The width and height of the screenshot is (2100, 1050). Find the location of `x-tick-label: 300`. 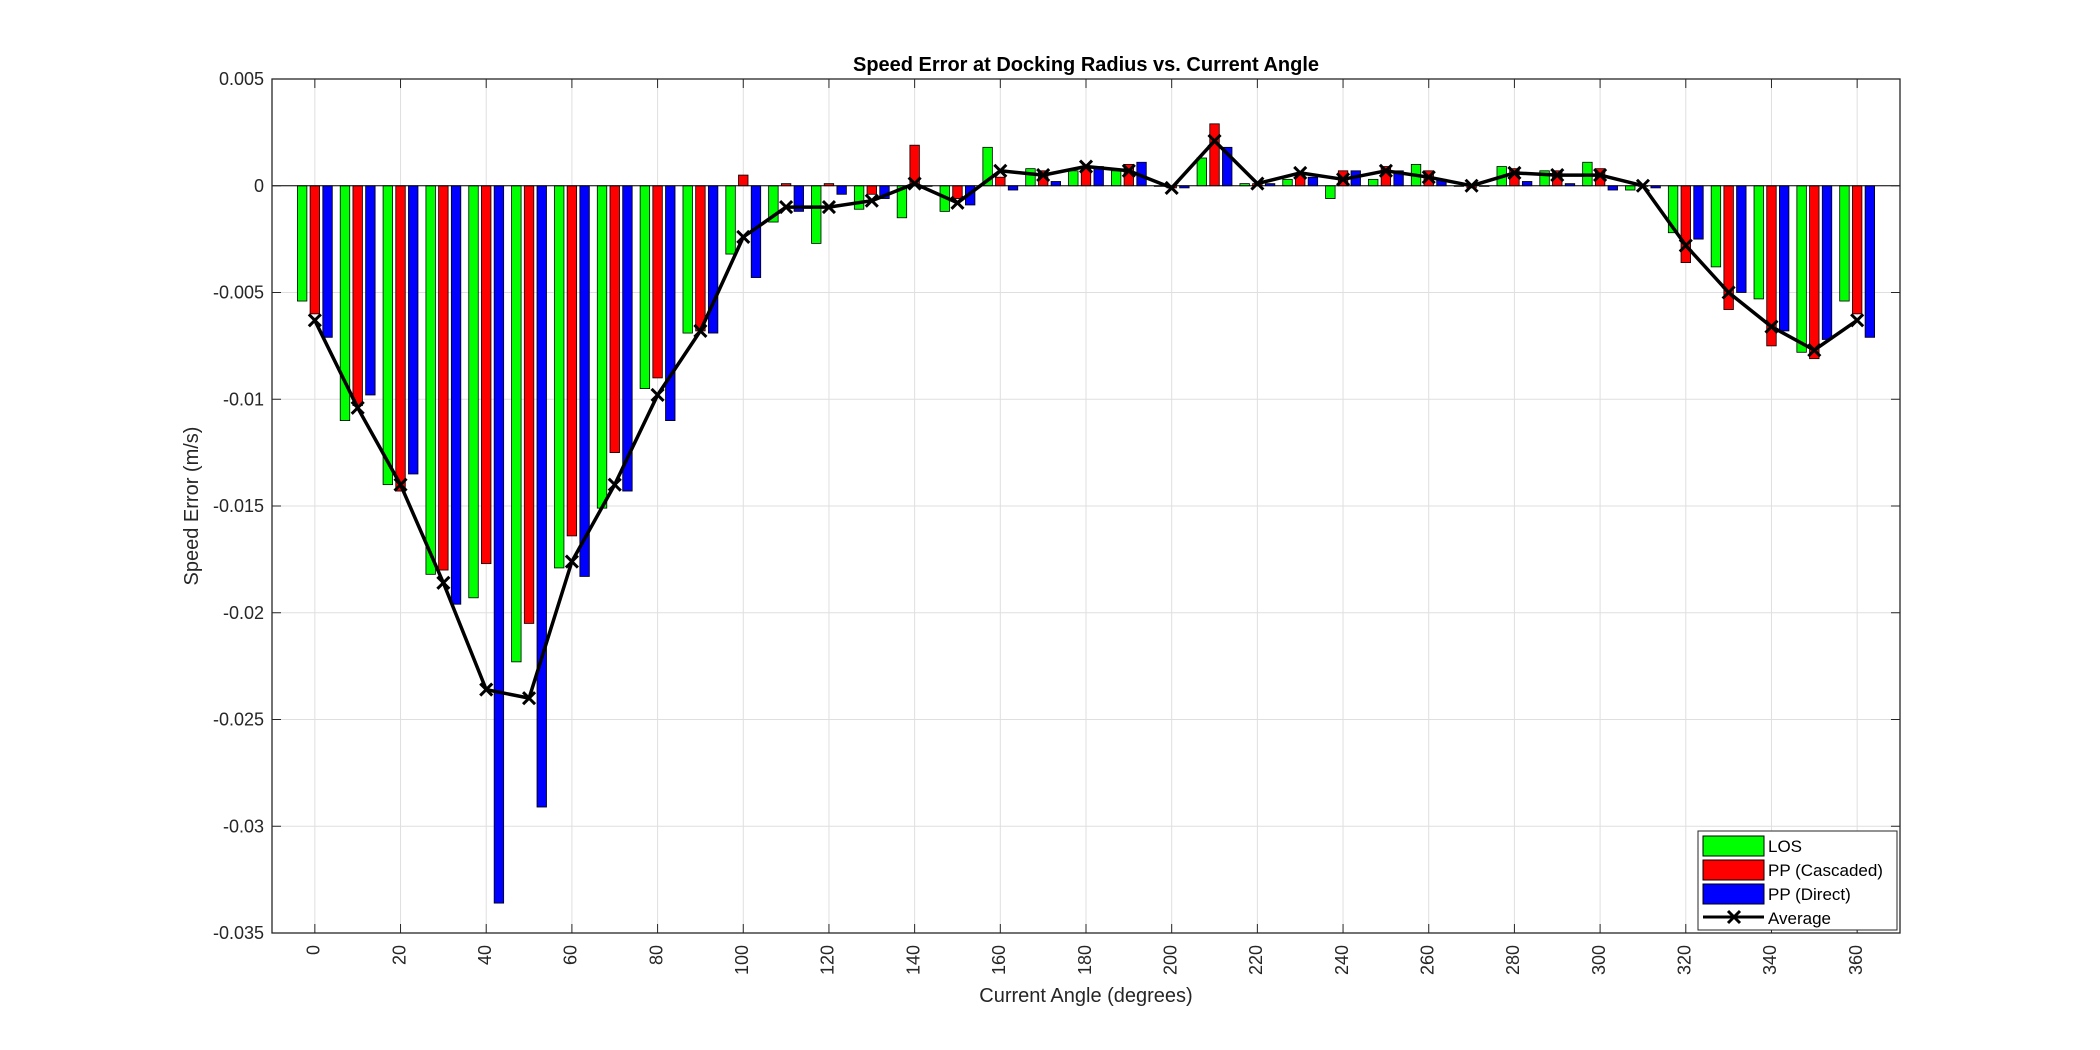

x-tick-label: 300 is located at coordinates (1599, 960).